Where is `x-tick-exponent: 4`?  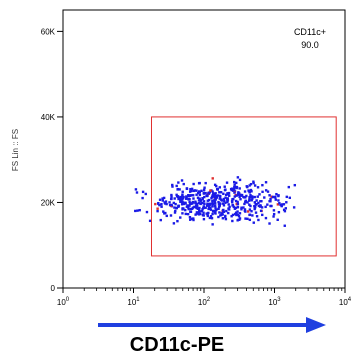
x-tick-exponent: 4 is located at coordinates (350, 300).